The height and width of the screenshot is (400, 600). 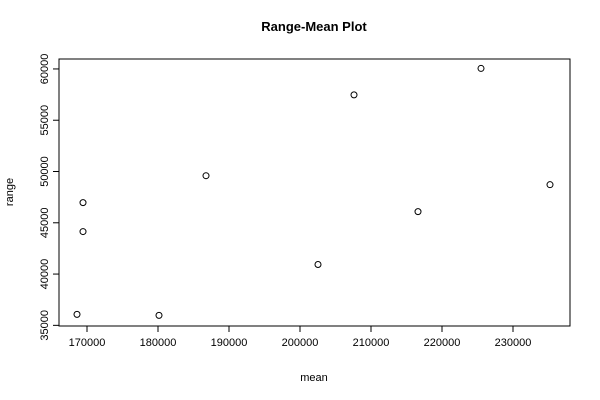 I want to click on x-tick-label: 220000, so click(x=442, y=343).